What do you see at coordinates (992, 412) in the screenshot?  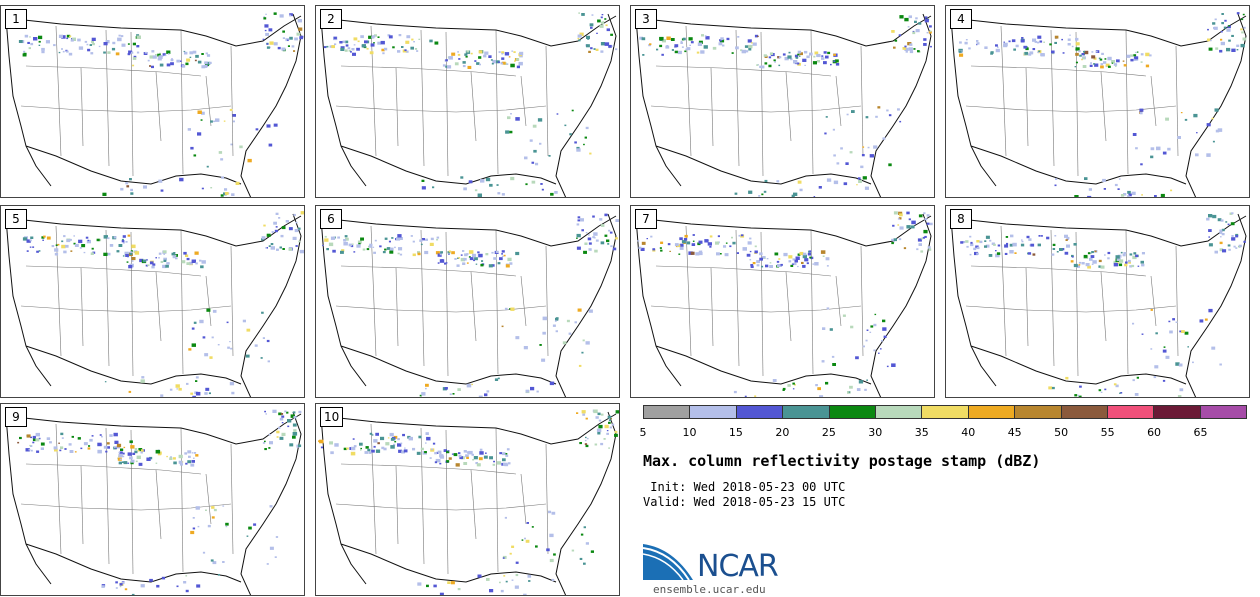 I see `colorbar-segment` at bounding box center [992, 412].